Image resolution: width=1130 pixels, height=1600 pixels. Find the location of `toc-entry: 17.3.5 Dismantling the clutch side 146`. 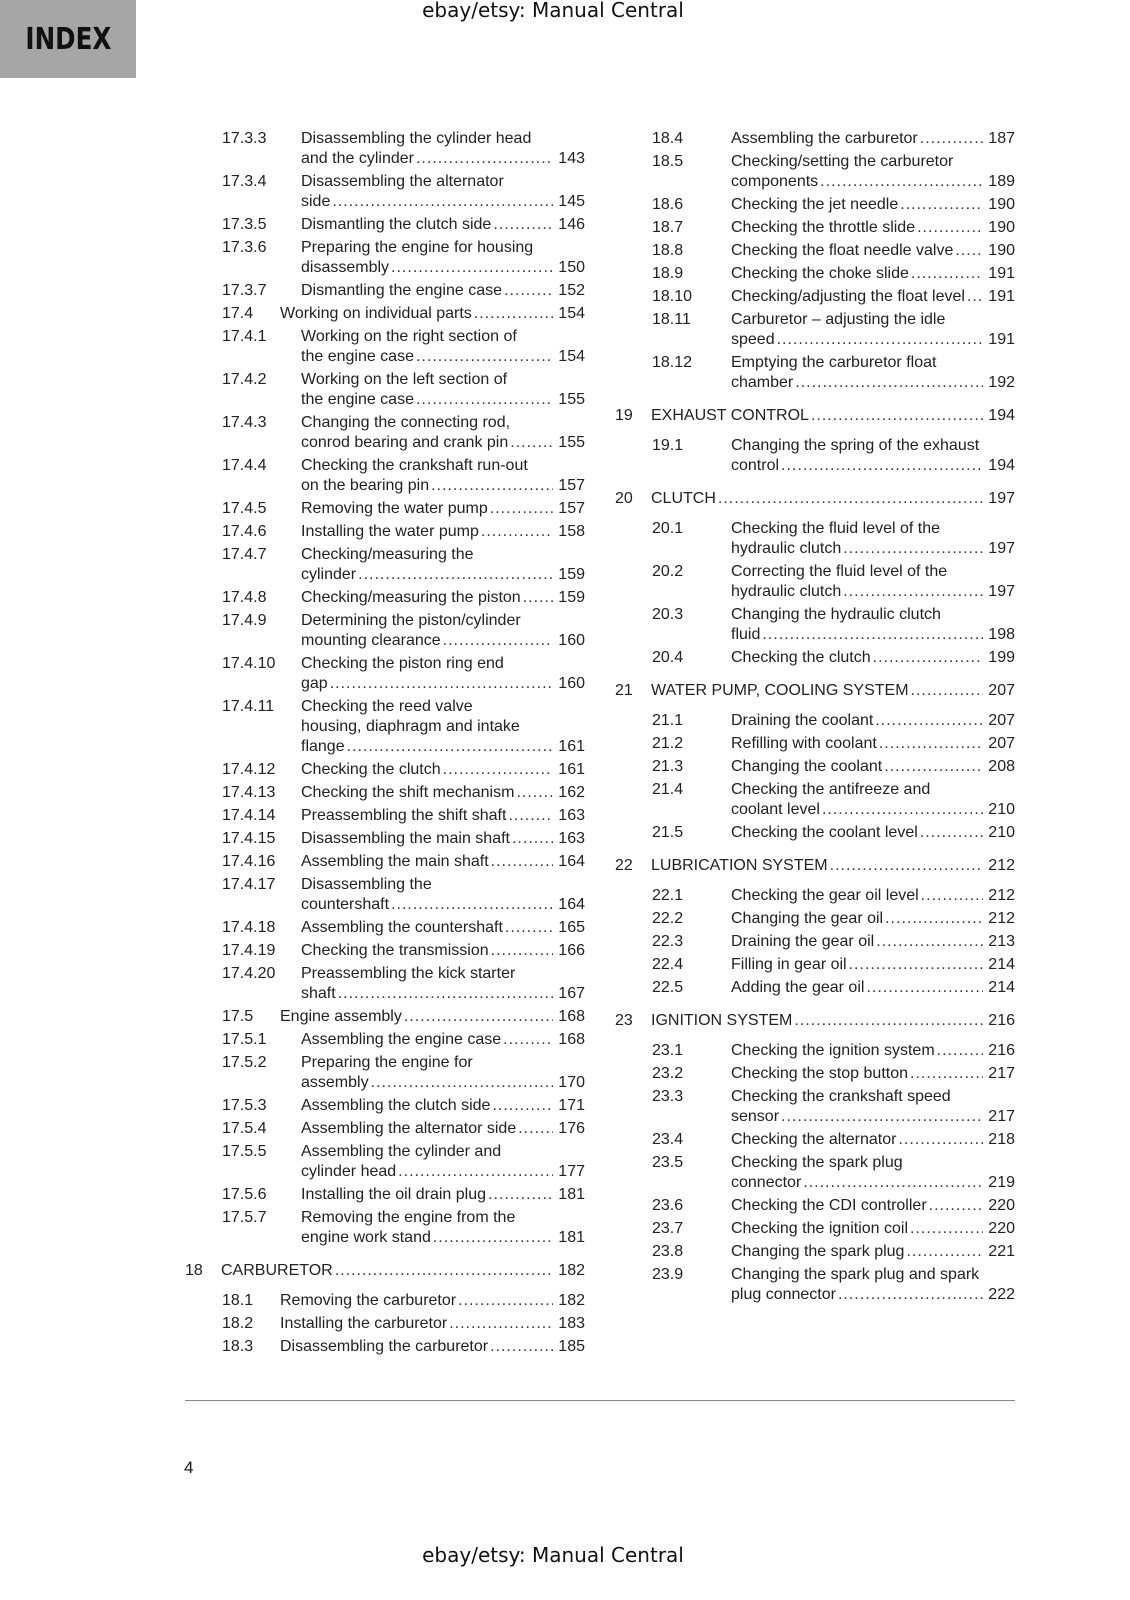

toc-entry: 17.3.5 Dismantling the clutch side 146 is located at coordinates (385, 225).